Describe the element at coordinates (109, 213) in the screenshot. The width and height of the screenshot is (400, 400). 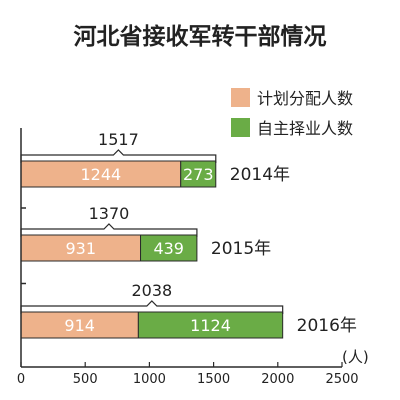
I see `total-label: 1370` at that location.